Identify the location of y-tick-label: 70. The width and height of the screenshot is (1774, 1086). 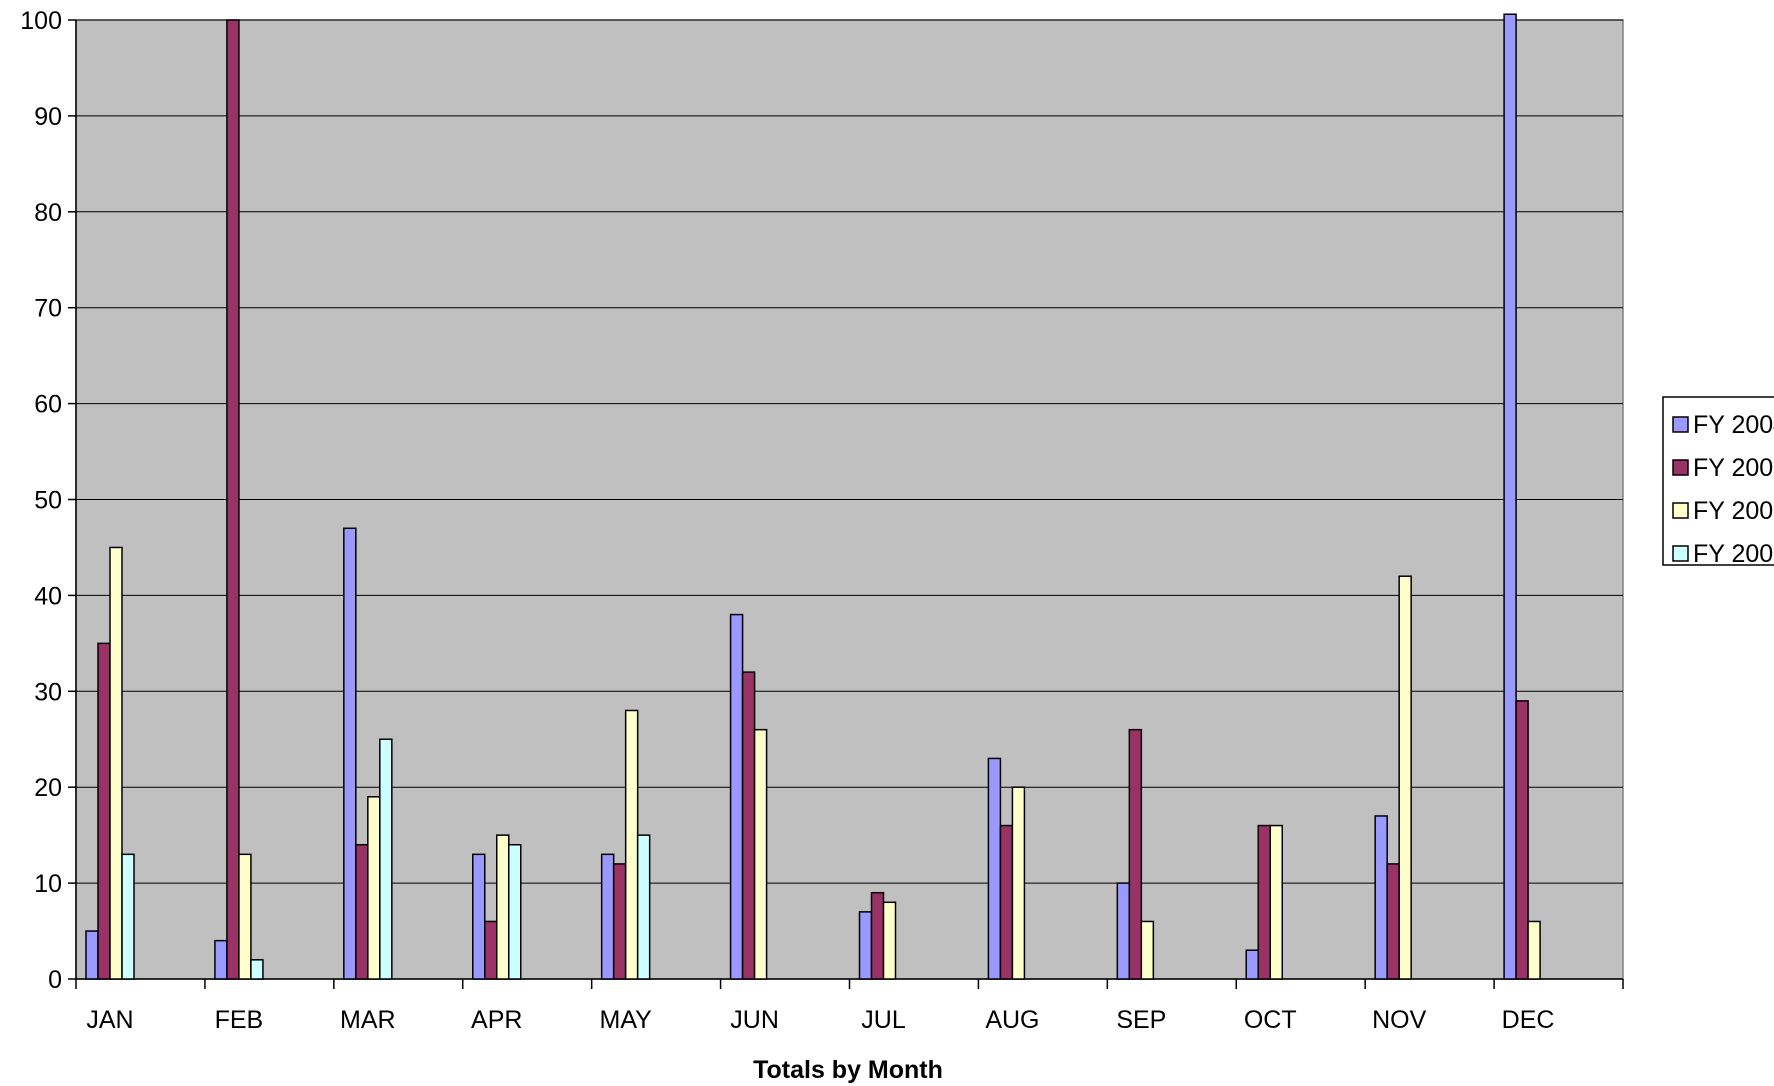
(48, 309).